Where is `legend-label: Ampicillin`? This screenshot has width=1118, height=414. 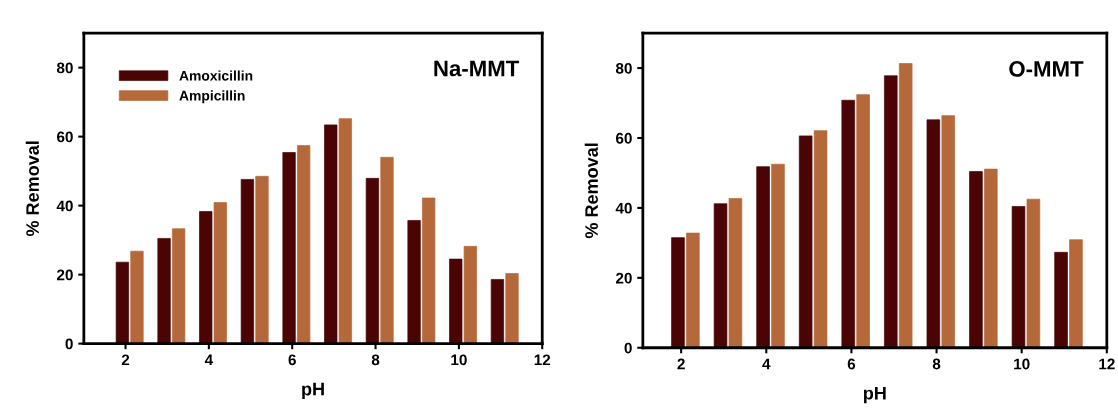
legend-label: Ampicillin is located at coordinates (212, 97).